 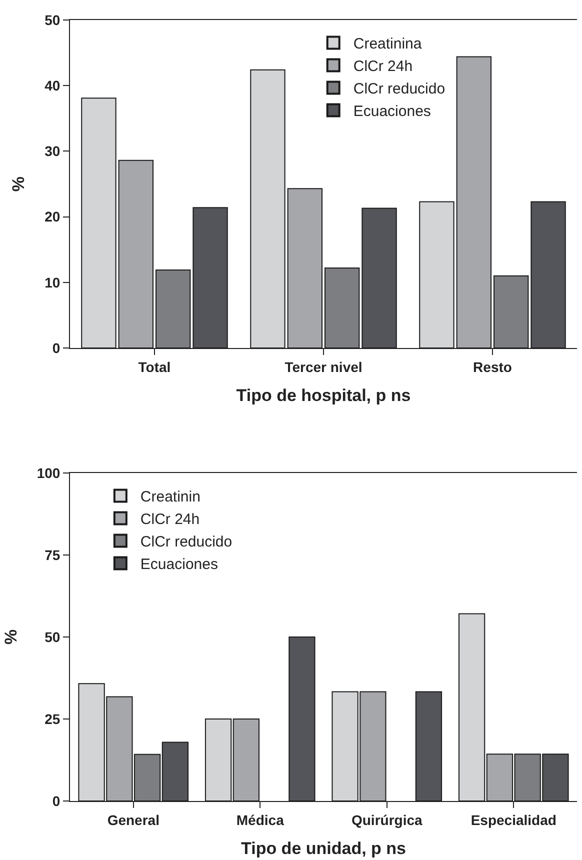 What do you see at coordinates (260, 820) in the screenshot?
I see `x-tick-label: Médica` at bounding box center [260, 820].